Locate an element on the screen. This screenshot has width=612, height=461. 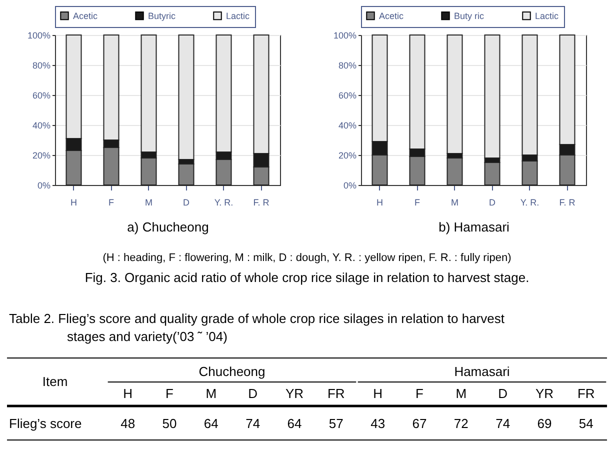
data-label: 69 is located at coordinates (544, 423).